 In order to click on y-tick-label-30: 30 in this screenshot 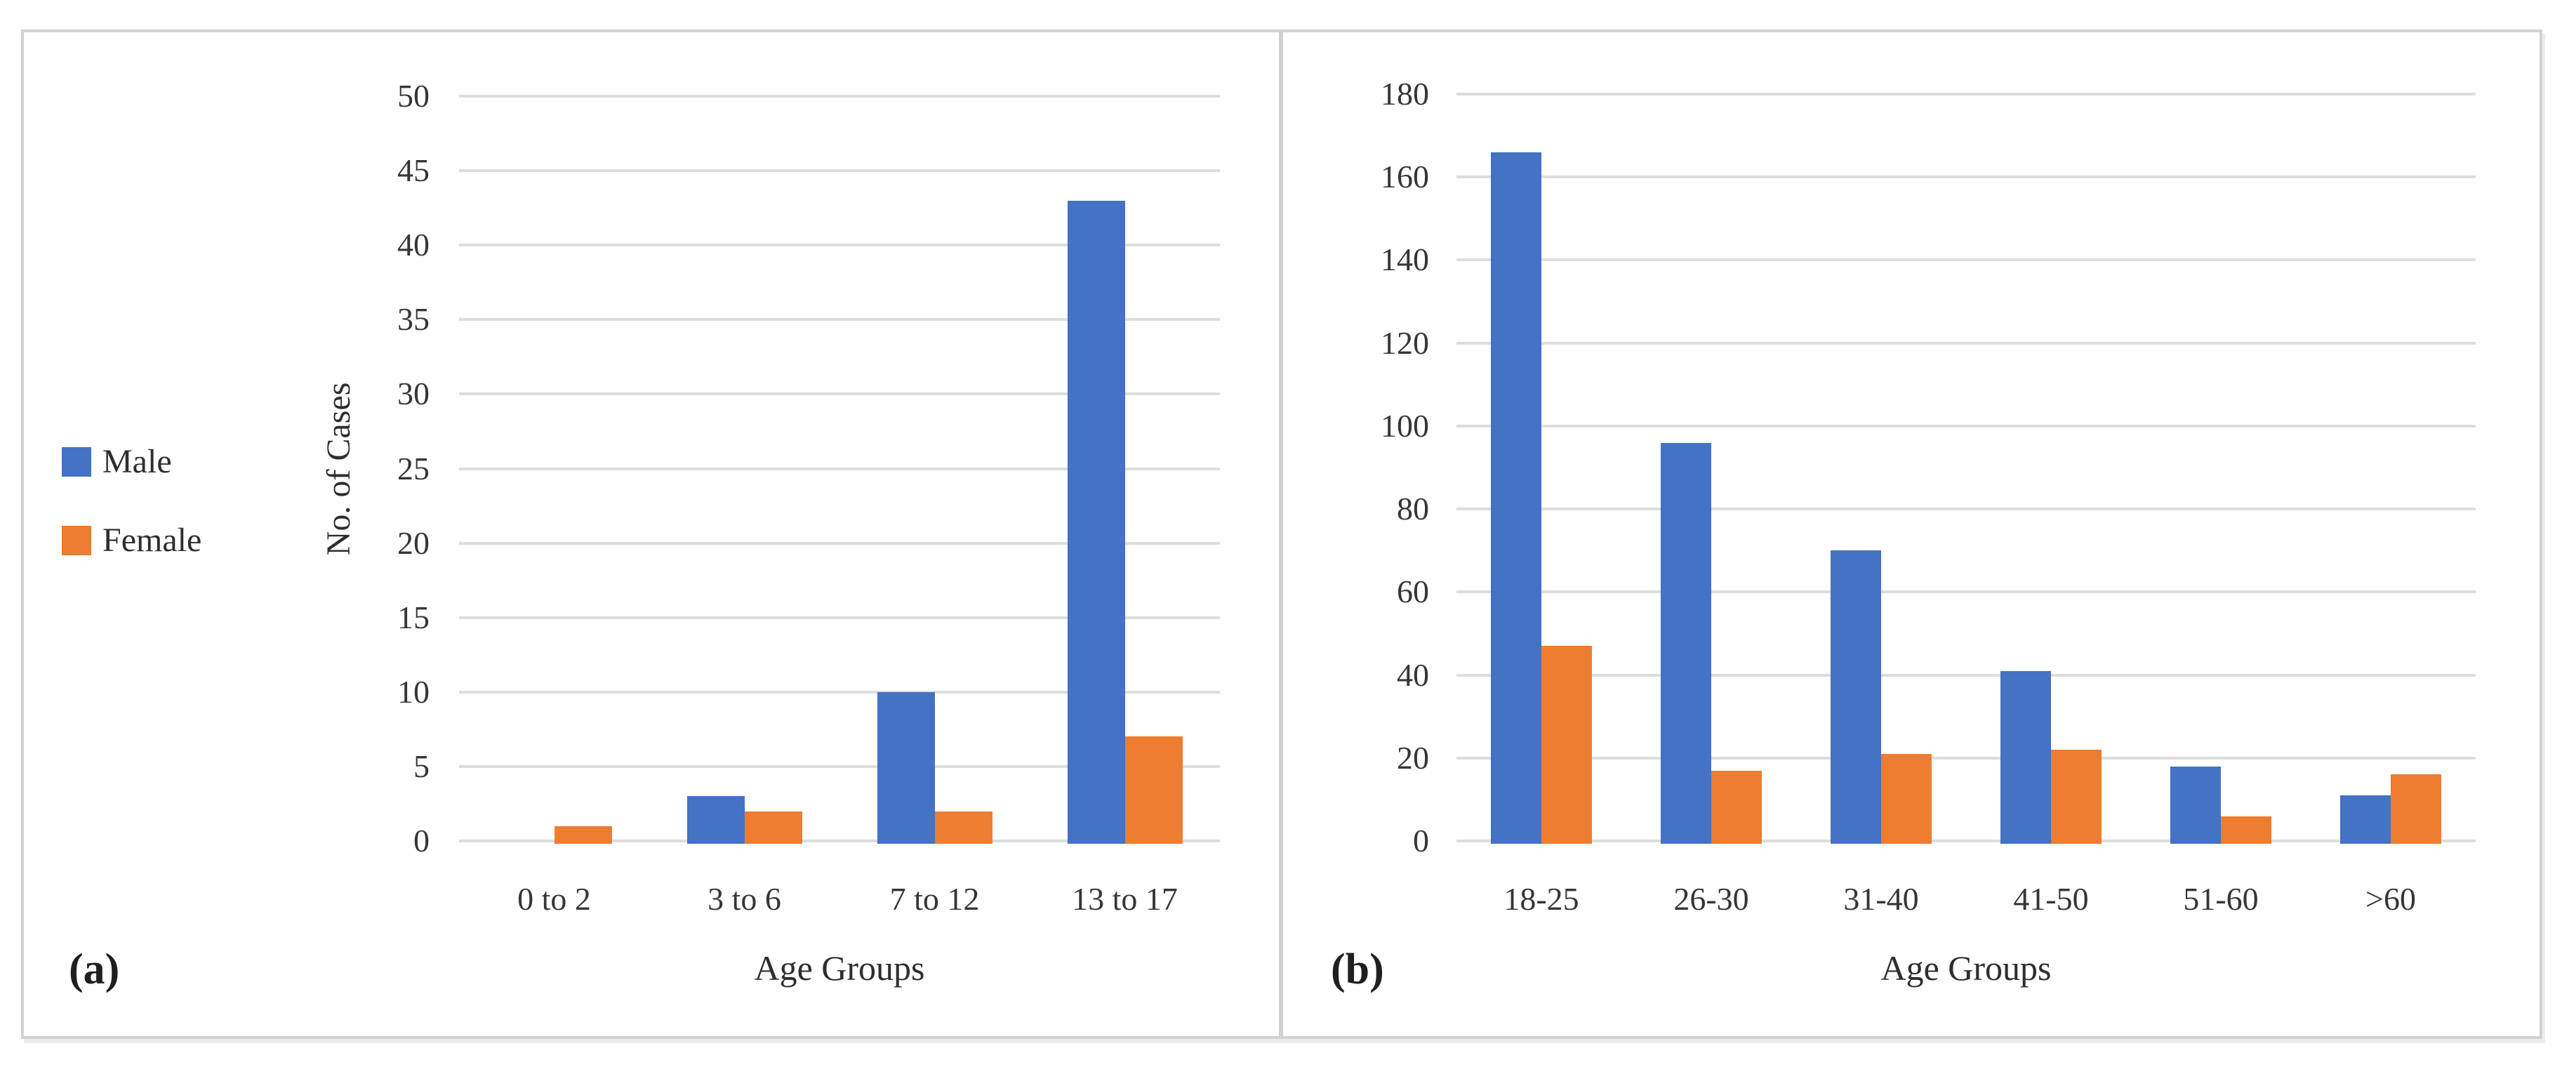, I will do `click(414, 394)`.